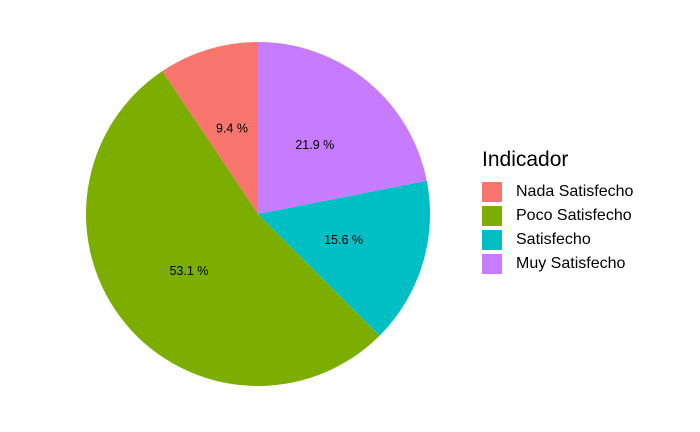  I want to click on legend-label: Satisfecho, so click(553, 239).